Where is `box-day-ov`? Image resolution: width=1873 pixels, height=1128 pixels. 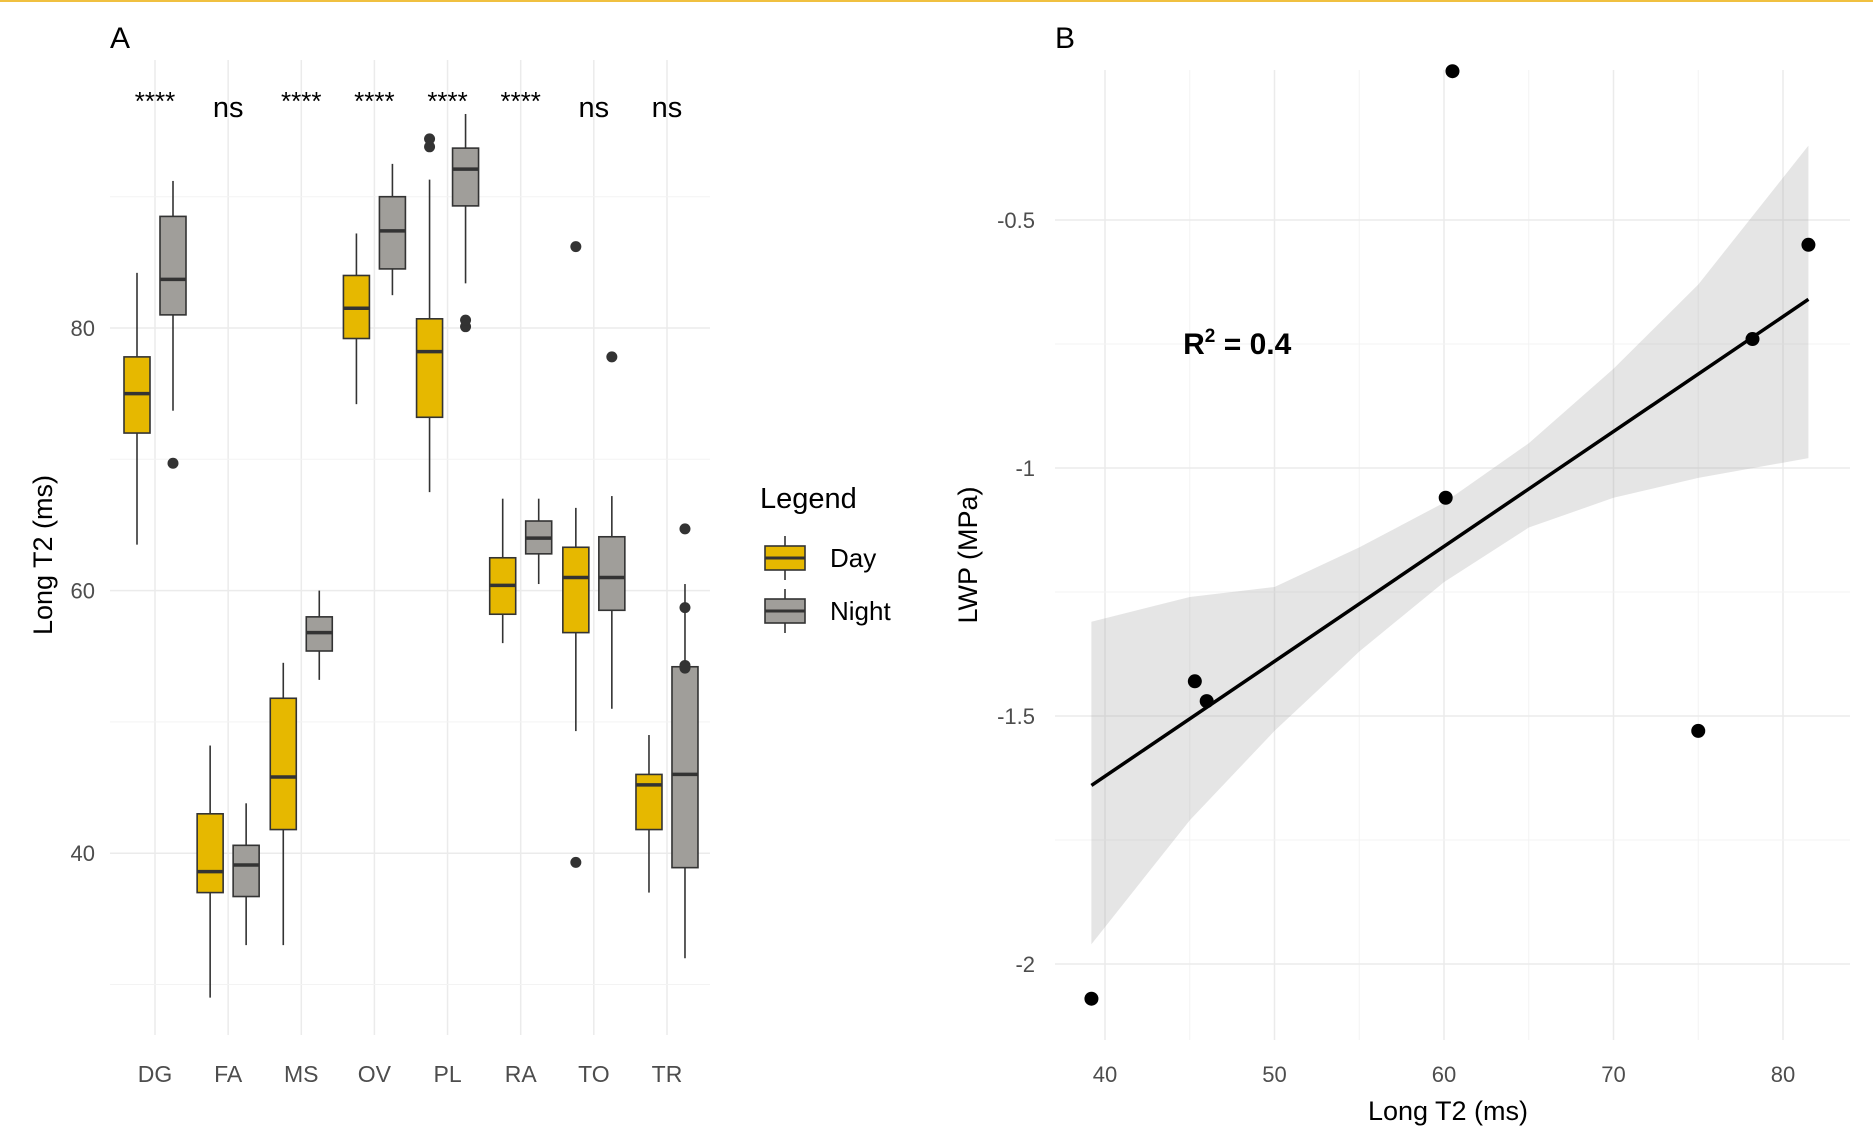 box-day-ov is located at coordinates (356, 319).